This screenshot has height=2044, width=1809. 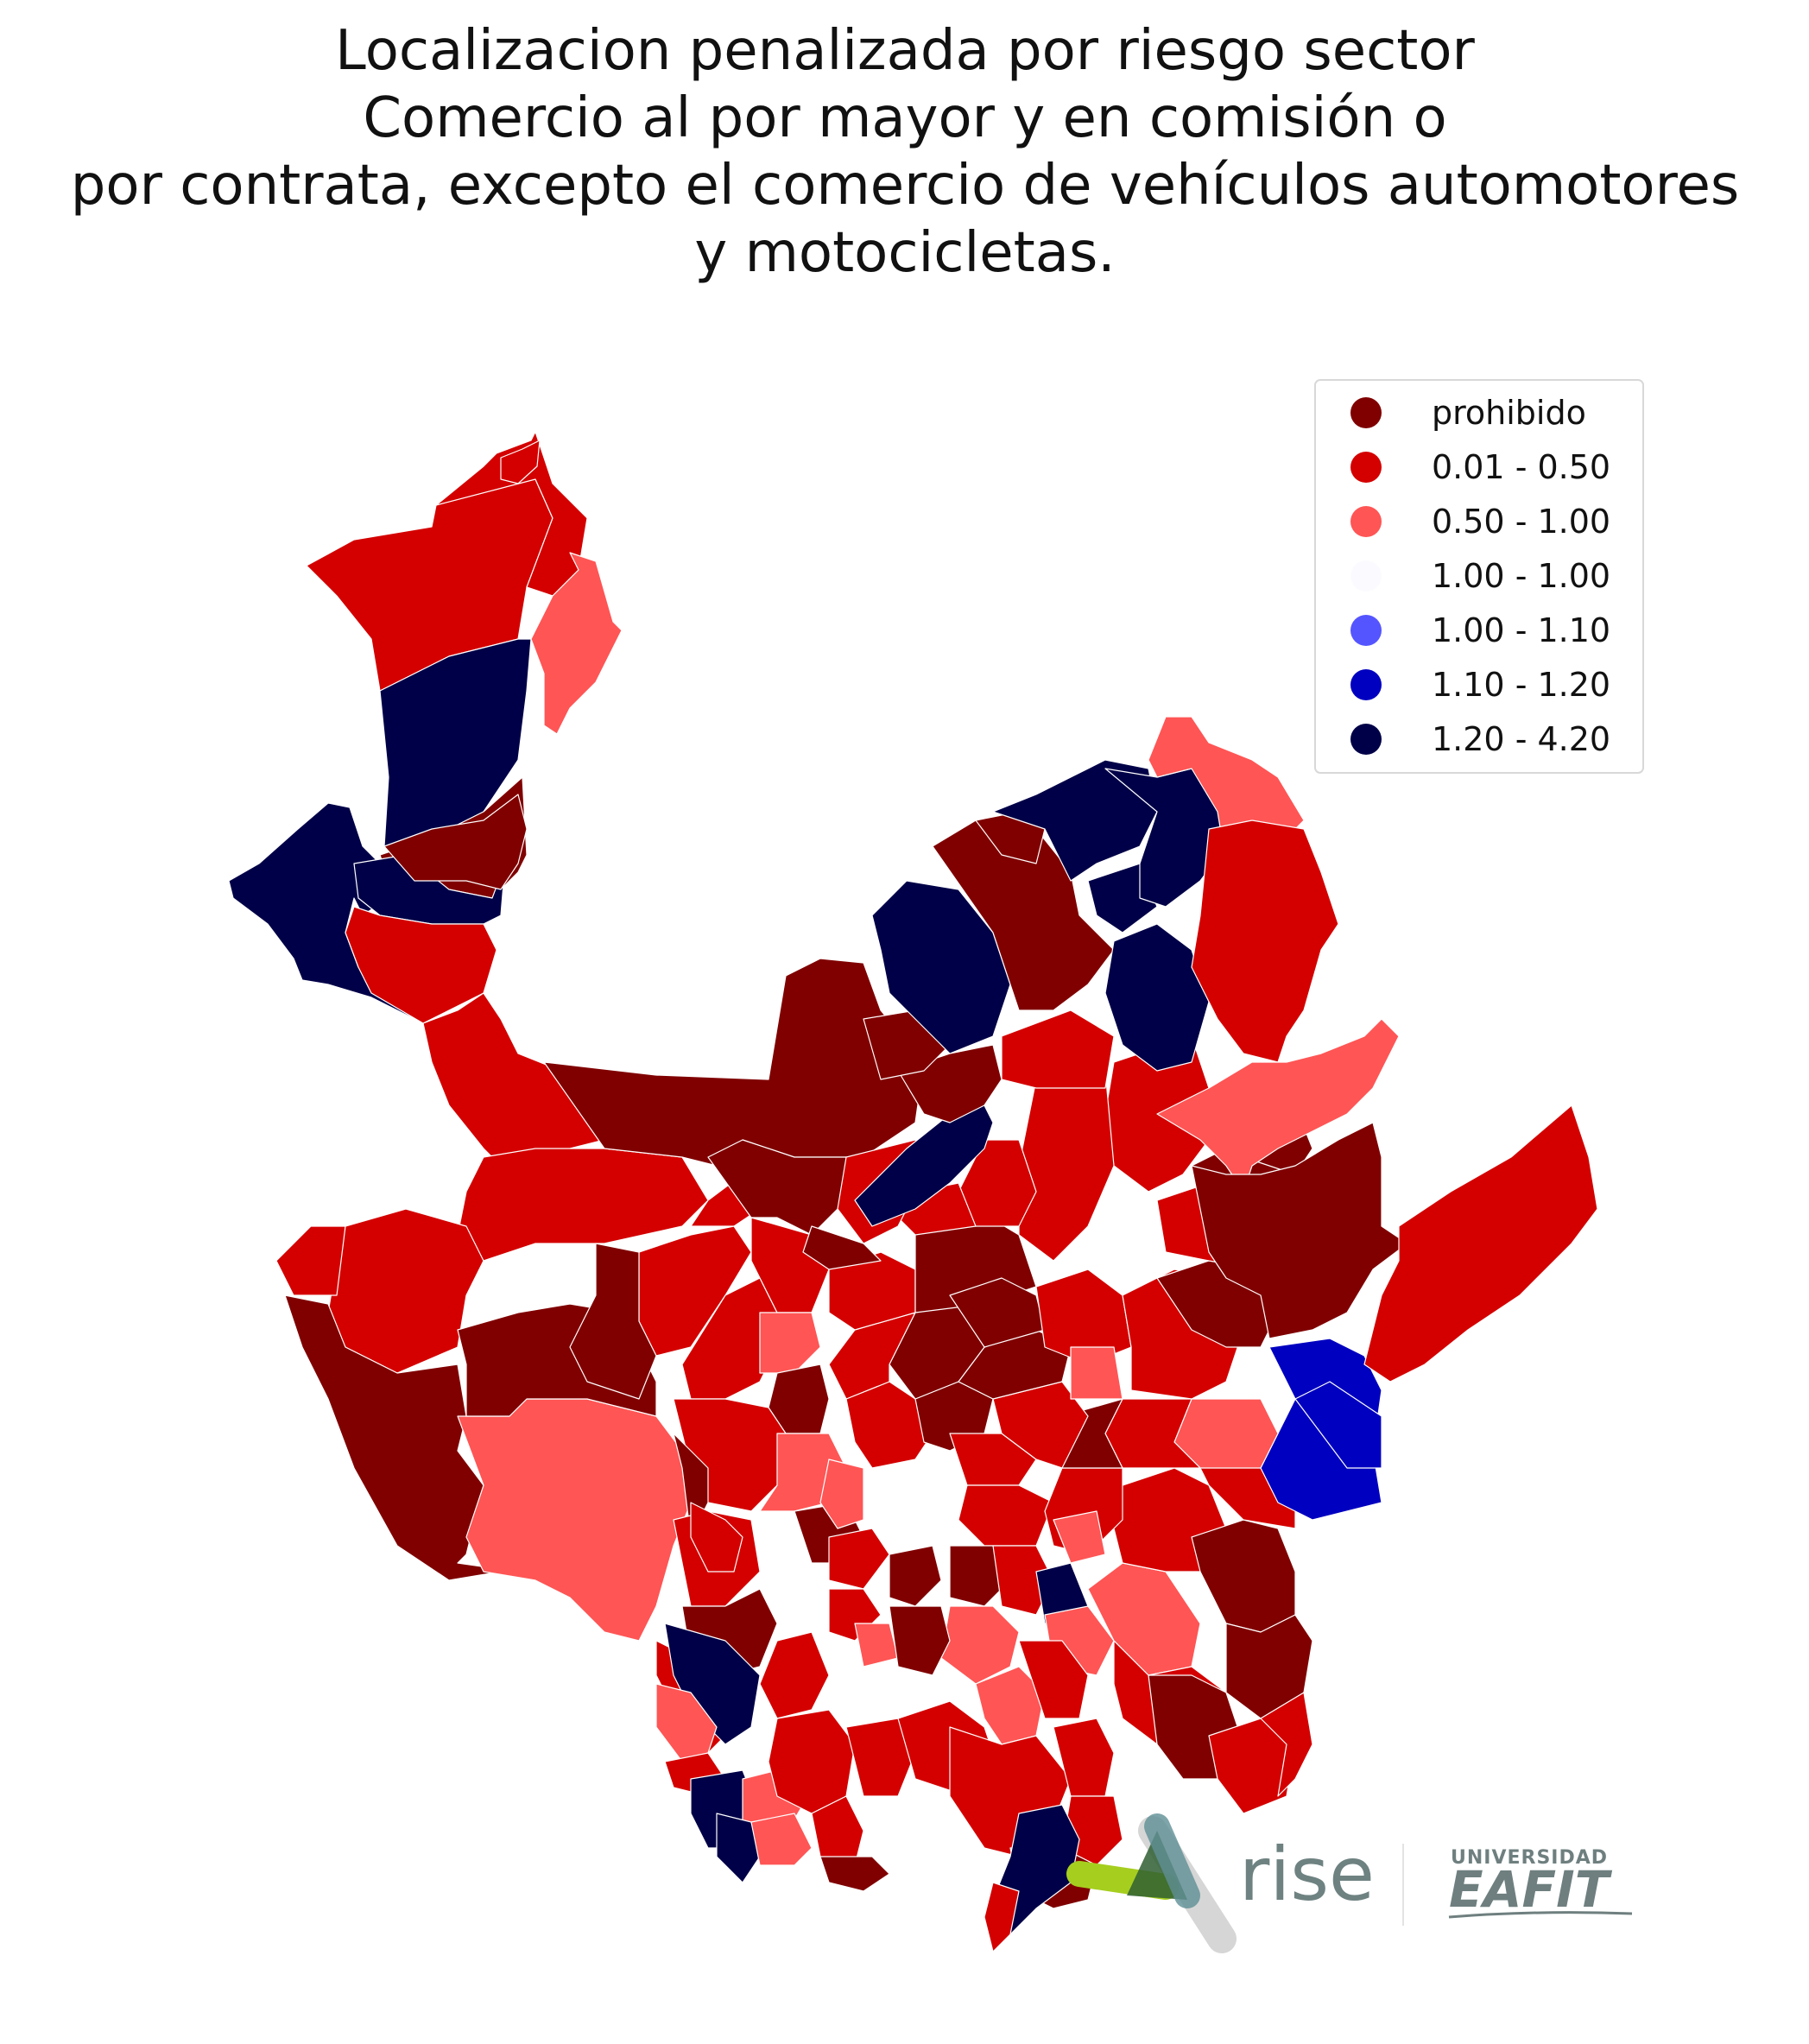 What do you see at coordinates (1540, 1915) in the screenshot?
I see `eafit-logo-underline` at bounding box center [1540, 1915].